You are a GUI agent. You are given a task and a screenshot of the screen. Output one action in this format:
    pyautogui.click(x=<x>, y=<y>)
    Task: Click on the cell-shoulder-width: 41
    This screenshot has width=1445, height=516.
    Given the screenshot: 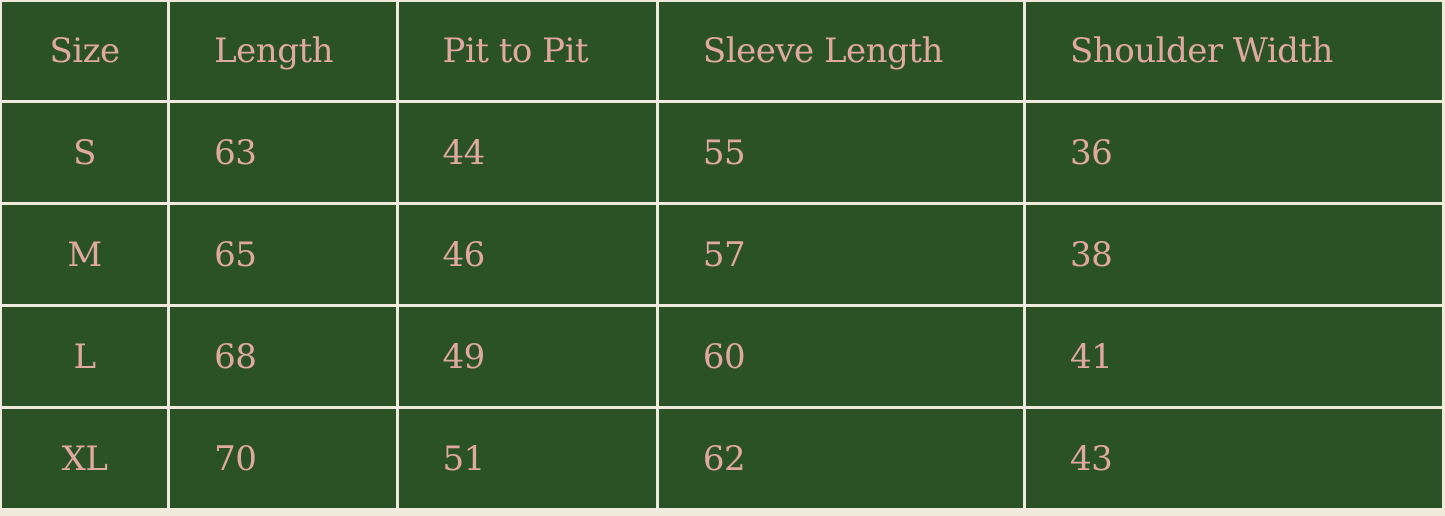 What is the action you would take?
    pyautogui.click(x=1234, y=356)
    